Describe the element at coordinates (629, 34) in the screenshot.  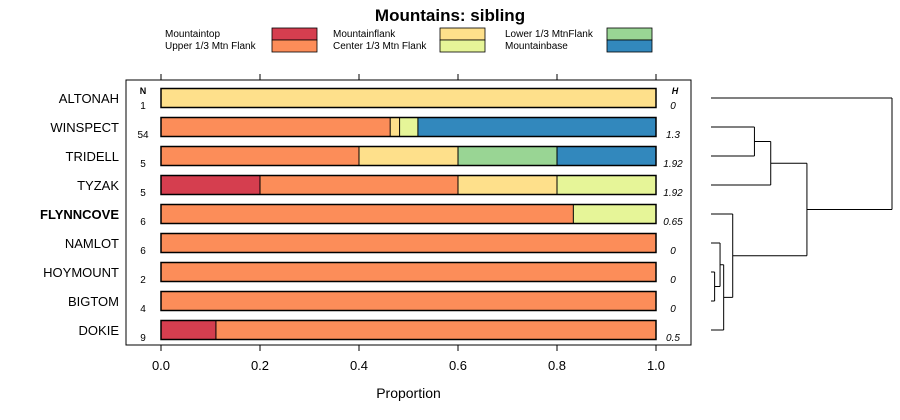
I see `legend-swatch-lower-1-3-mtnflank` at that location.